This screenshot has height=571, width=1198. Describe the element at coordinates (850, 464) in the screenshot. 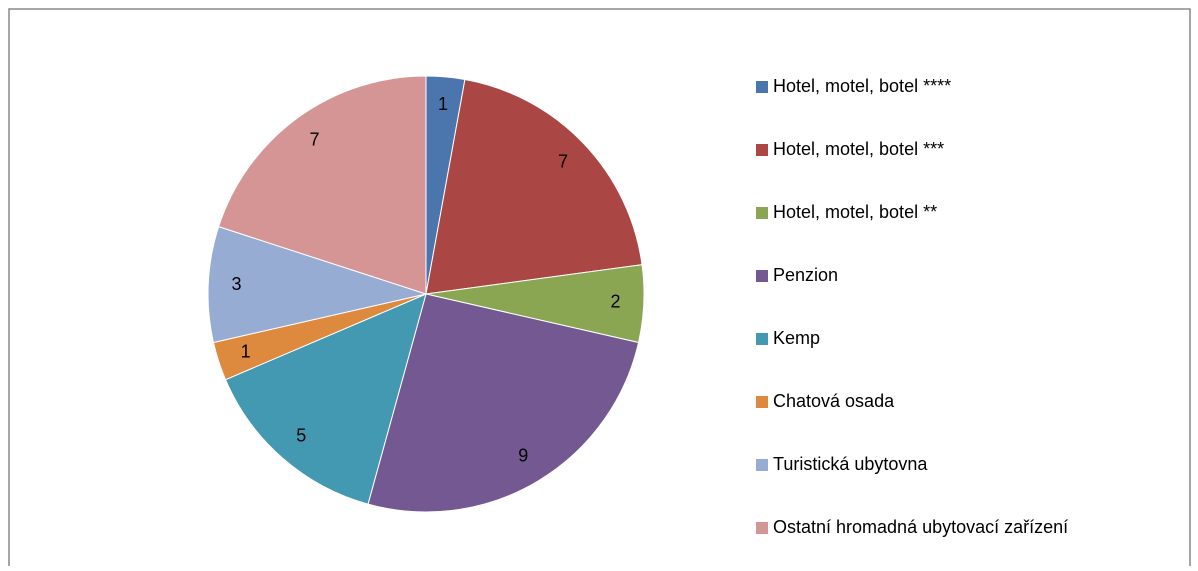

I see `legend-label: Turistická ubytovna` at that location.